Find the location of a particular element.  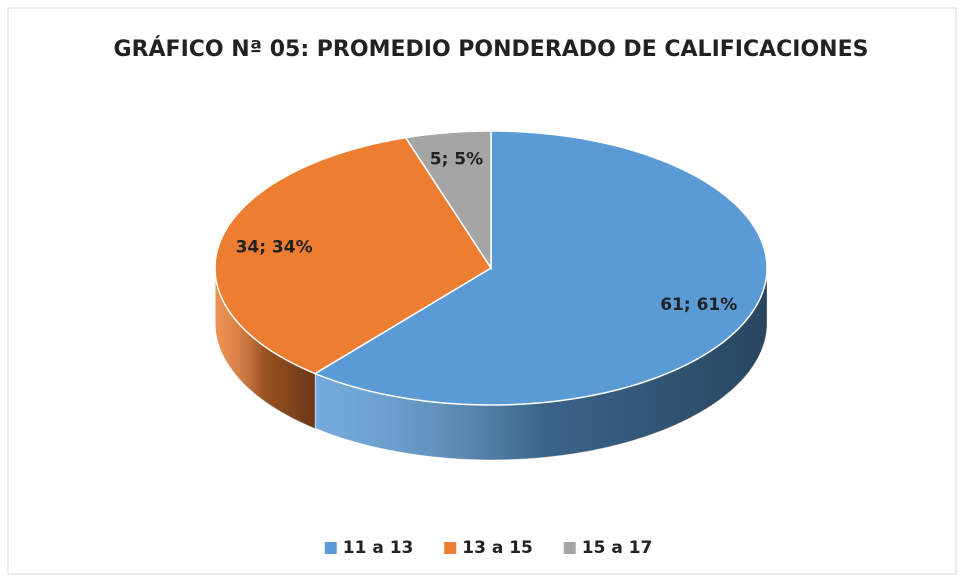

slice-side-shade is located at coordinates (265, 348).